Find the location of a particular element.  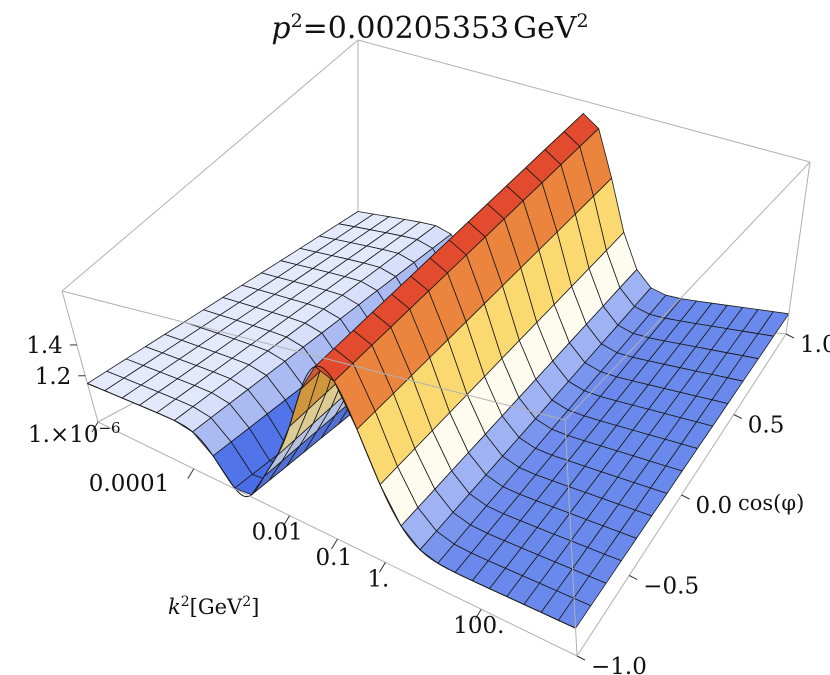

x-tick-label: 1.×10−6 is located at coordinates (74, 433).